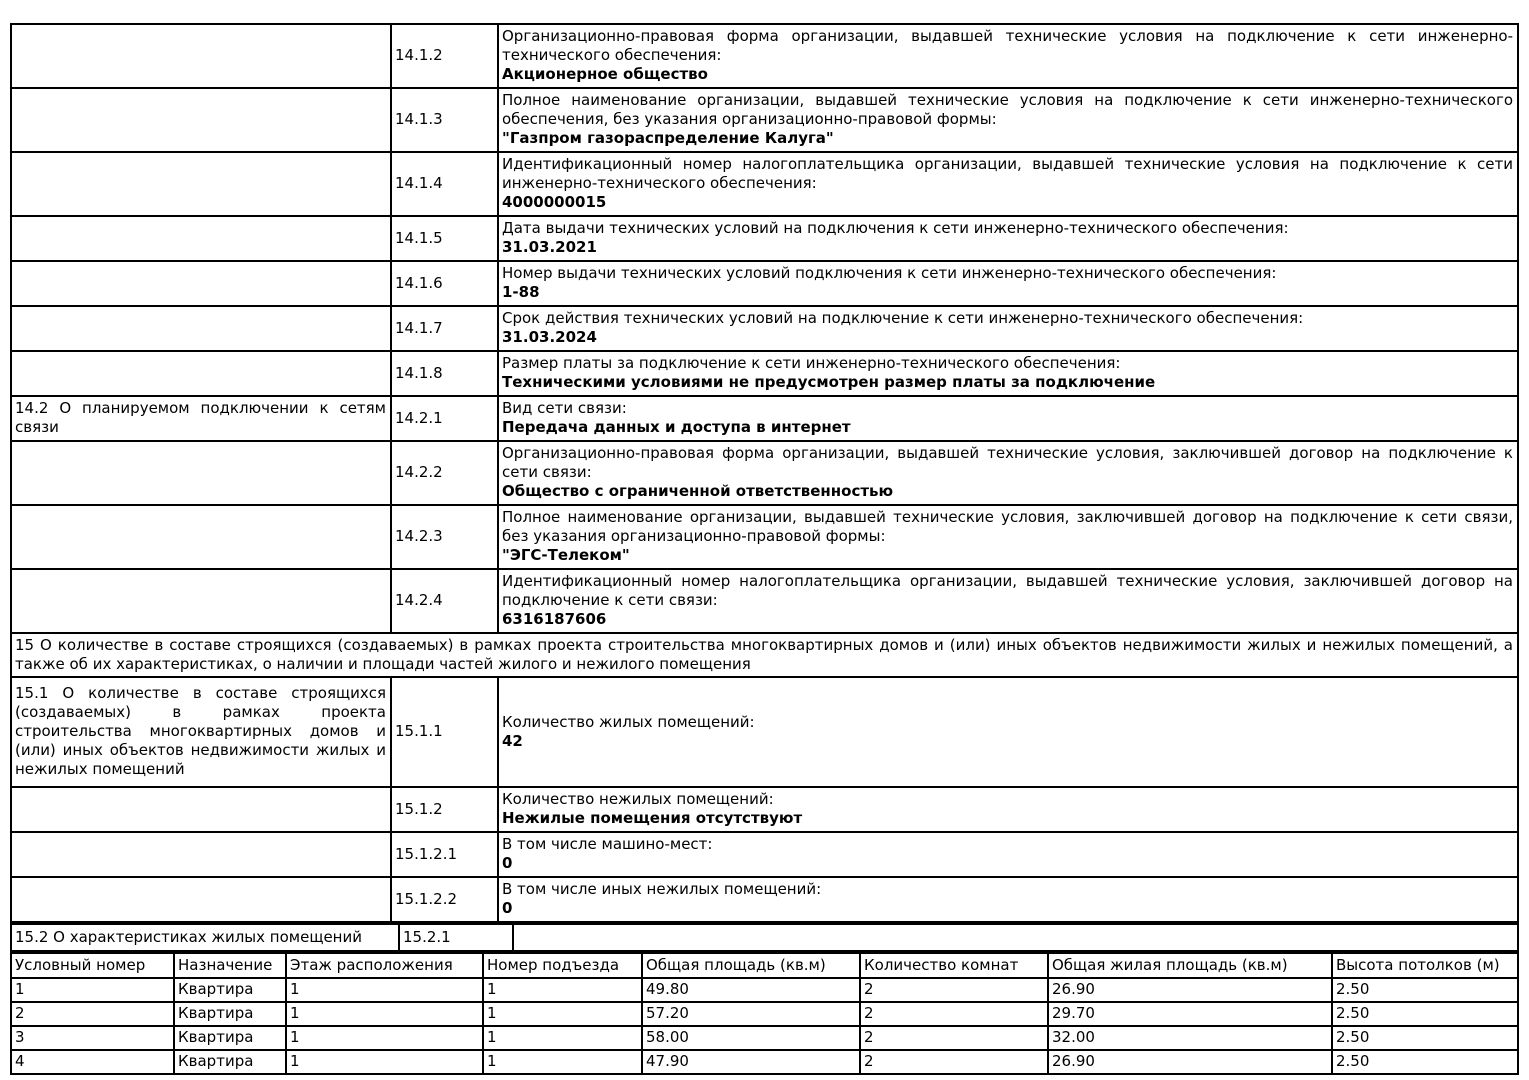  I want to click on apartment-cell: 49.80, so click(751, 990).